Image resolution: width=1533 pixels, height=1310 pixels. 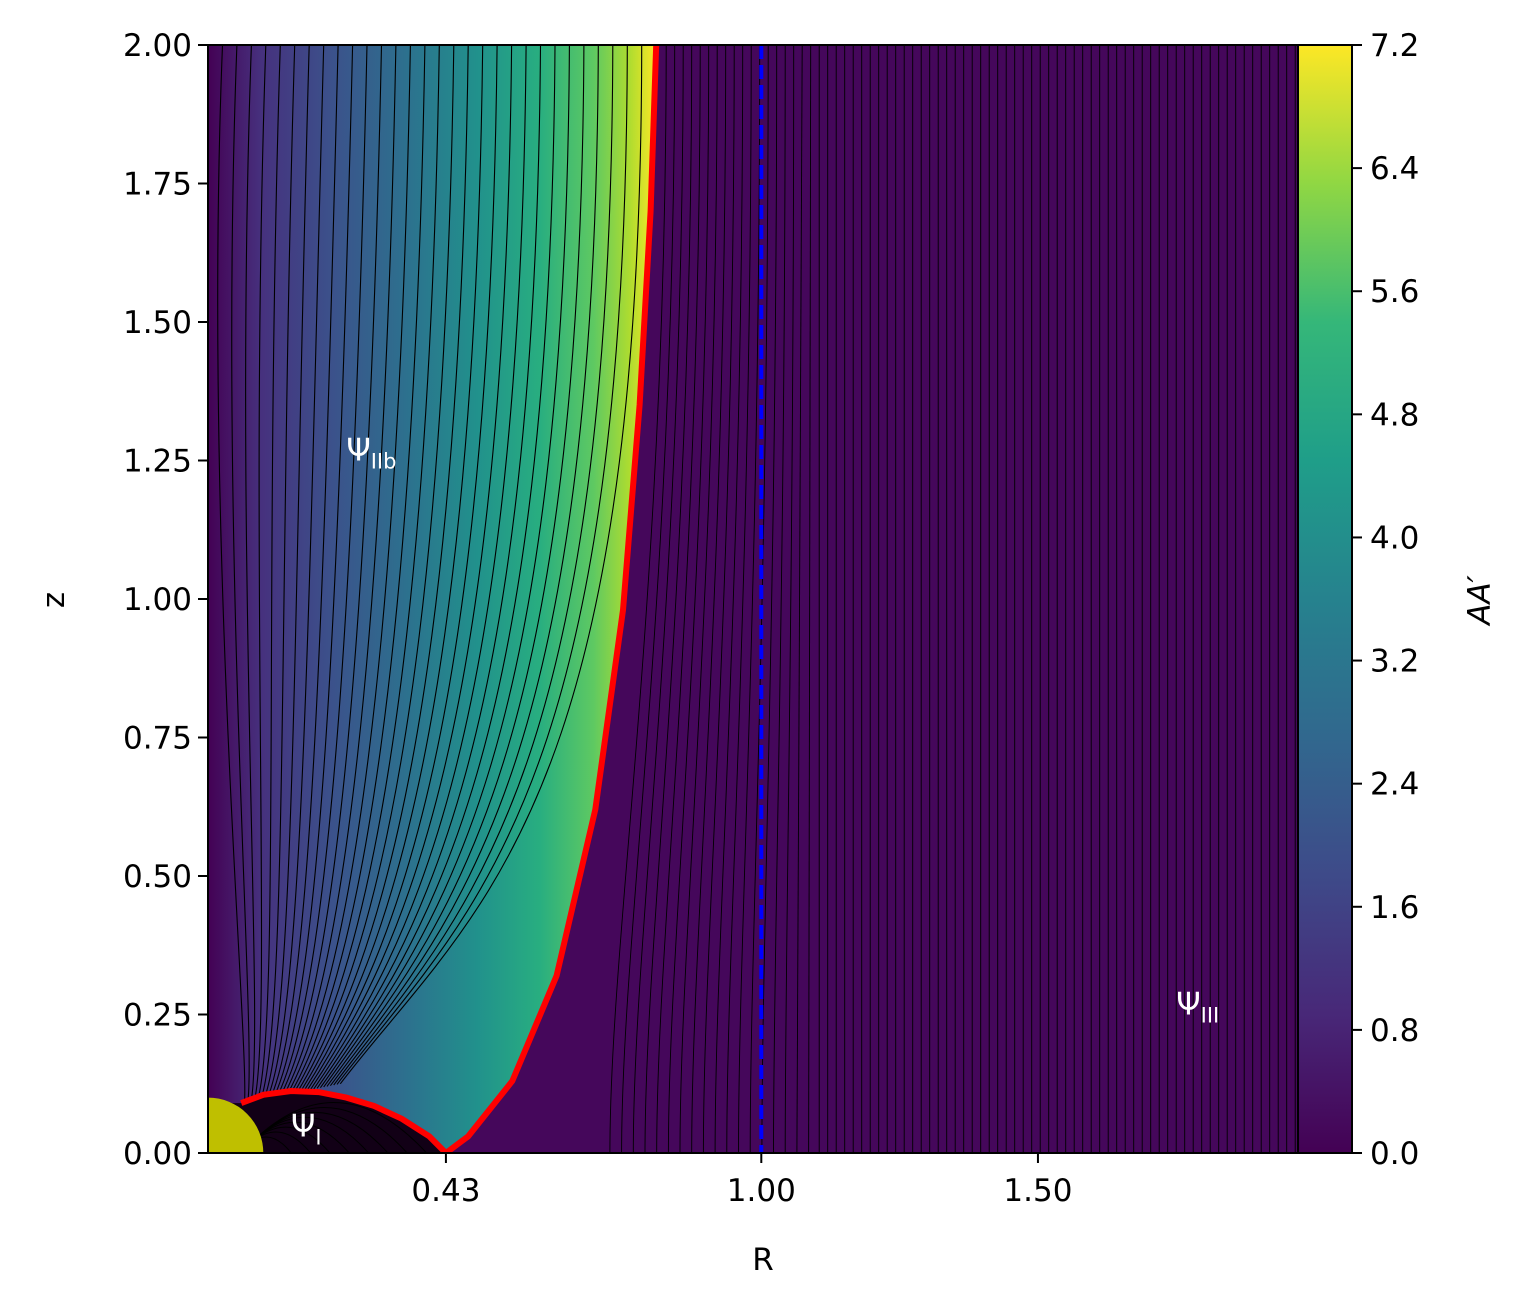 What do you see at coordinates (157, 185) in the screenshot?
I see `y-tick-label: 1.75` at bounding box center [157, 185].